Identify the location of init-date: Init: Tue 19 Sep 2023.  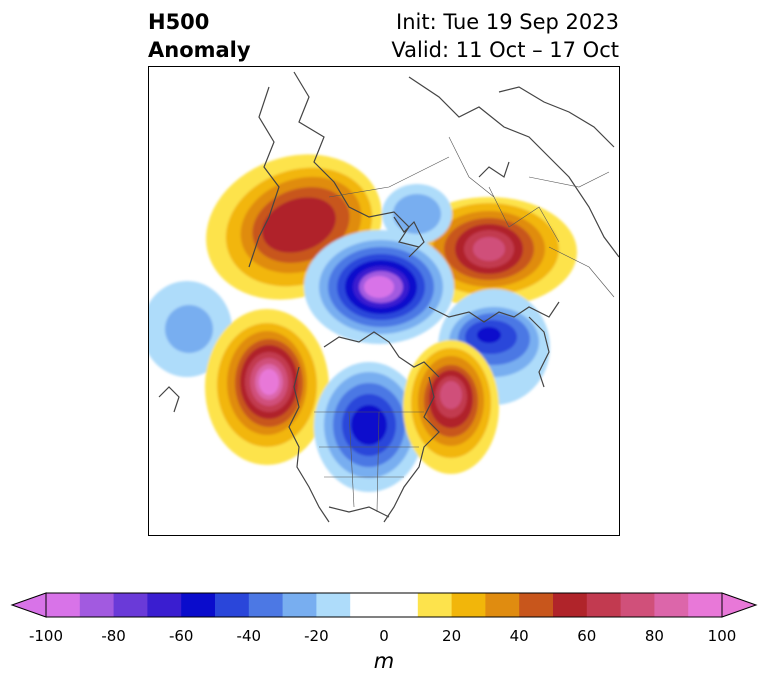
(507, 22).